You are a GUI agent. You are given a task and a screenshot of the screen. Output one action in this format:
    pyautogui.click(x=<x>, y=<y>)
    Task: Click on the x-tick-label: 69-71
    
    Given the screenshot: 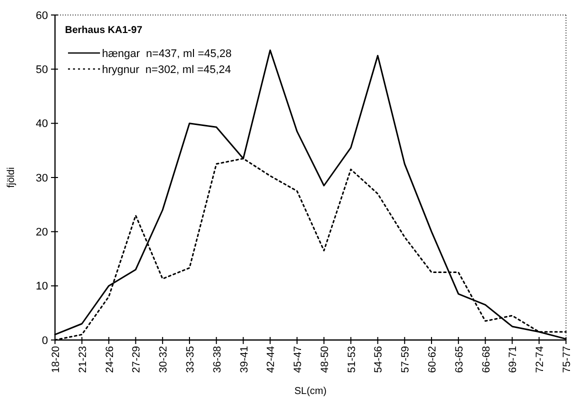 What is the action you would take?
    pyautogui.click(x=513, y=359)
    